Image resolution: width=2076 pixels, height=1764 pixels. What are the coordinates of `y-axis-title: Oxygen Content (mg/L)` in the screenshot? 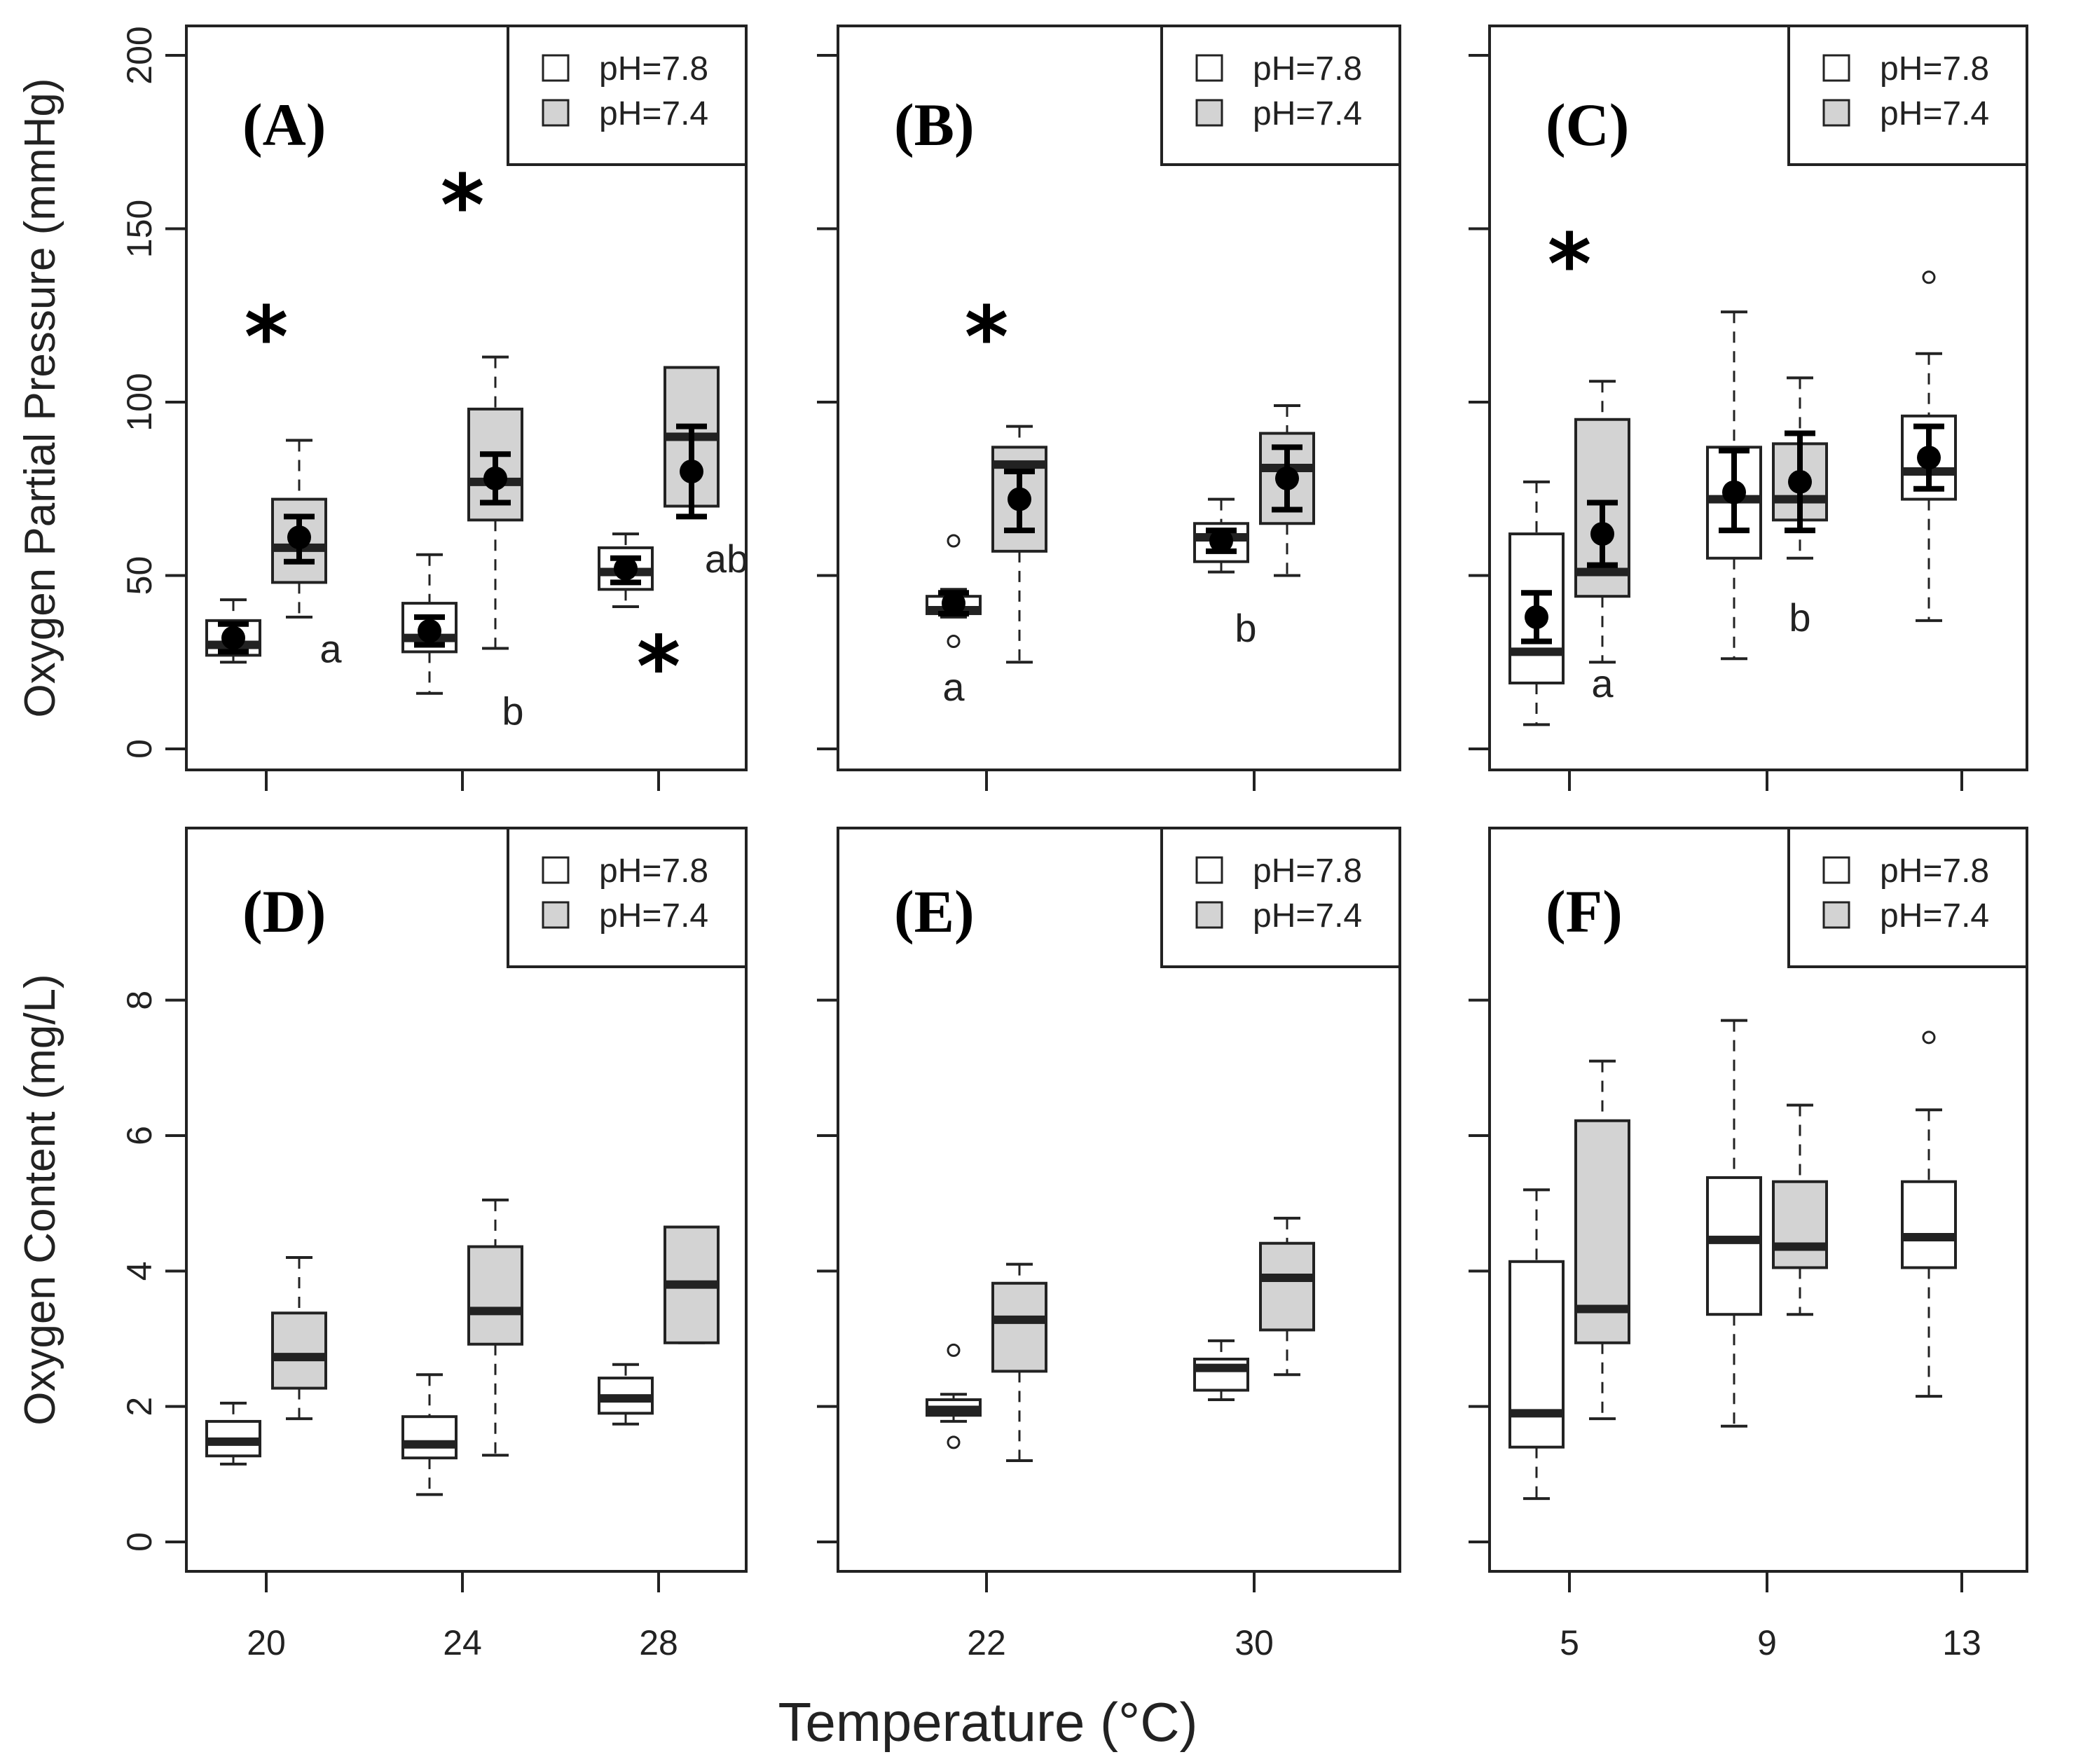 It's located at (40, 1199).